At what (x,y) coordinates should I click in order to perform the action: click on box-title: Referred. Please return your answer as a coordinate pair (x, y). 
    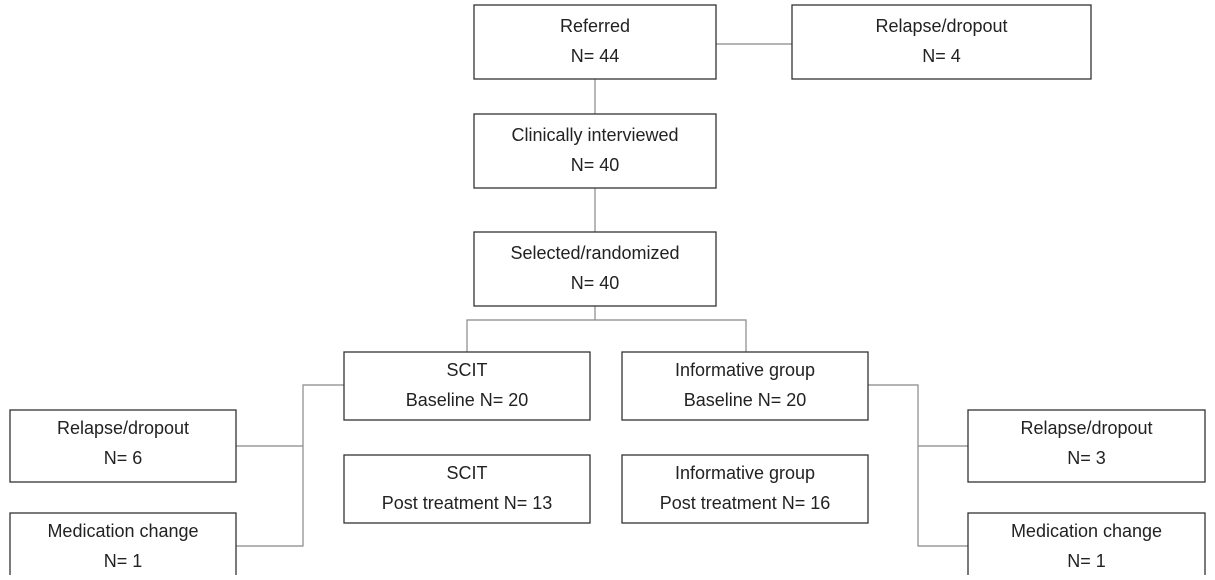
    Looking at the image, I should click on (595, 26).